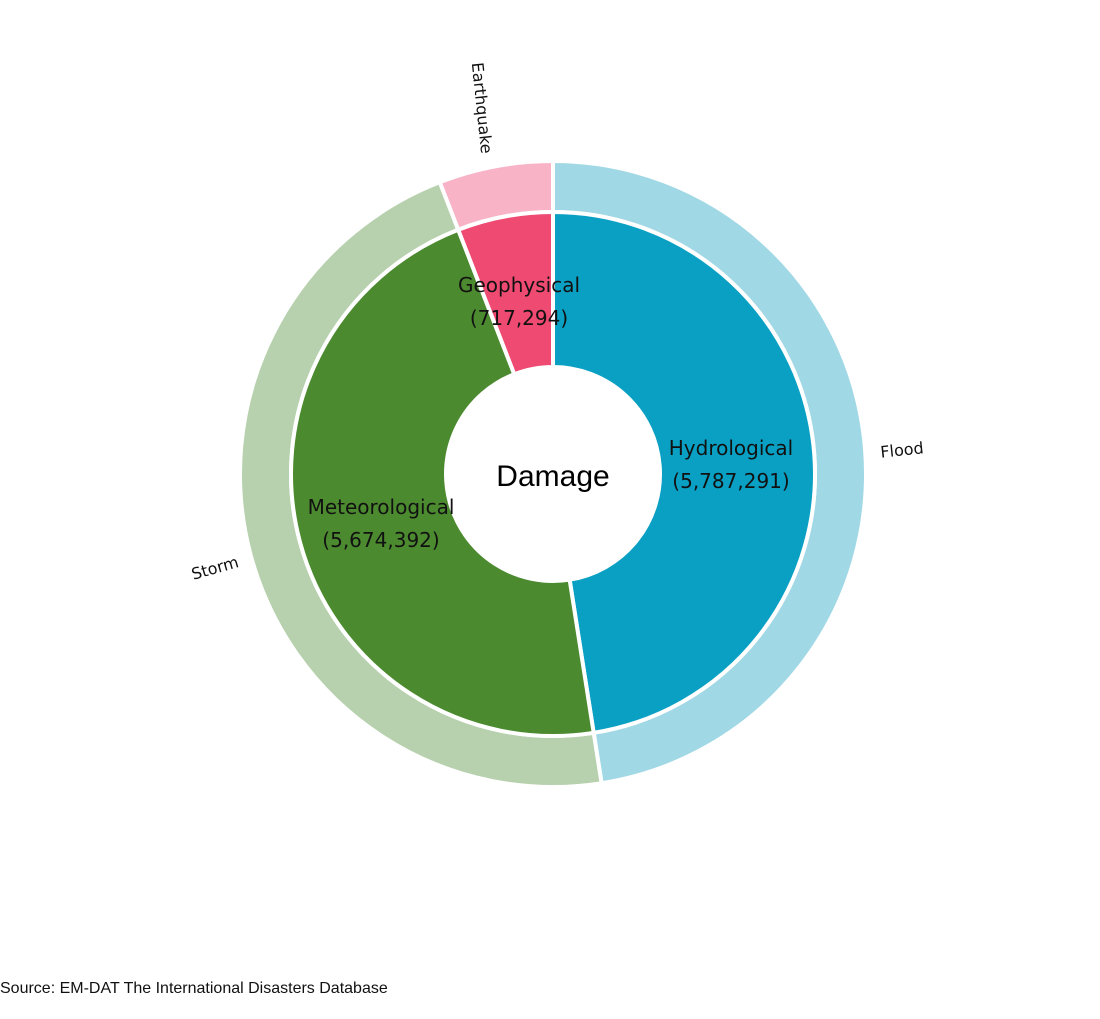 Image resolution: width=1100 pixels, height=1019 pixels. What do you see at coordinates (381, 507) in the screenshot?
I see `inner-label-meteorological: Meteorological` at bounding box center [381, 507].